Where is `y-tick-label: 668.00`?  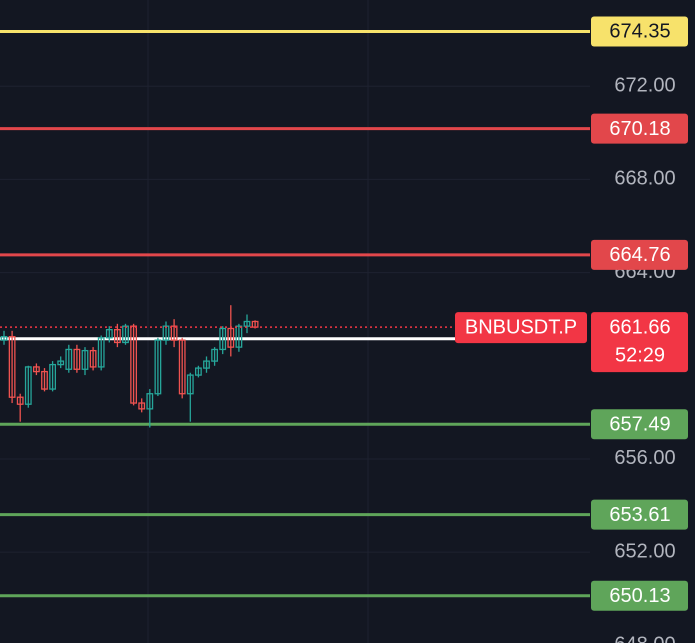 y-tick-label: 668.00 is located at coordinates (644, 179).